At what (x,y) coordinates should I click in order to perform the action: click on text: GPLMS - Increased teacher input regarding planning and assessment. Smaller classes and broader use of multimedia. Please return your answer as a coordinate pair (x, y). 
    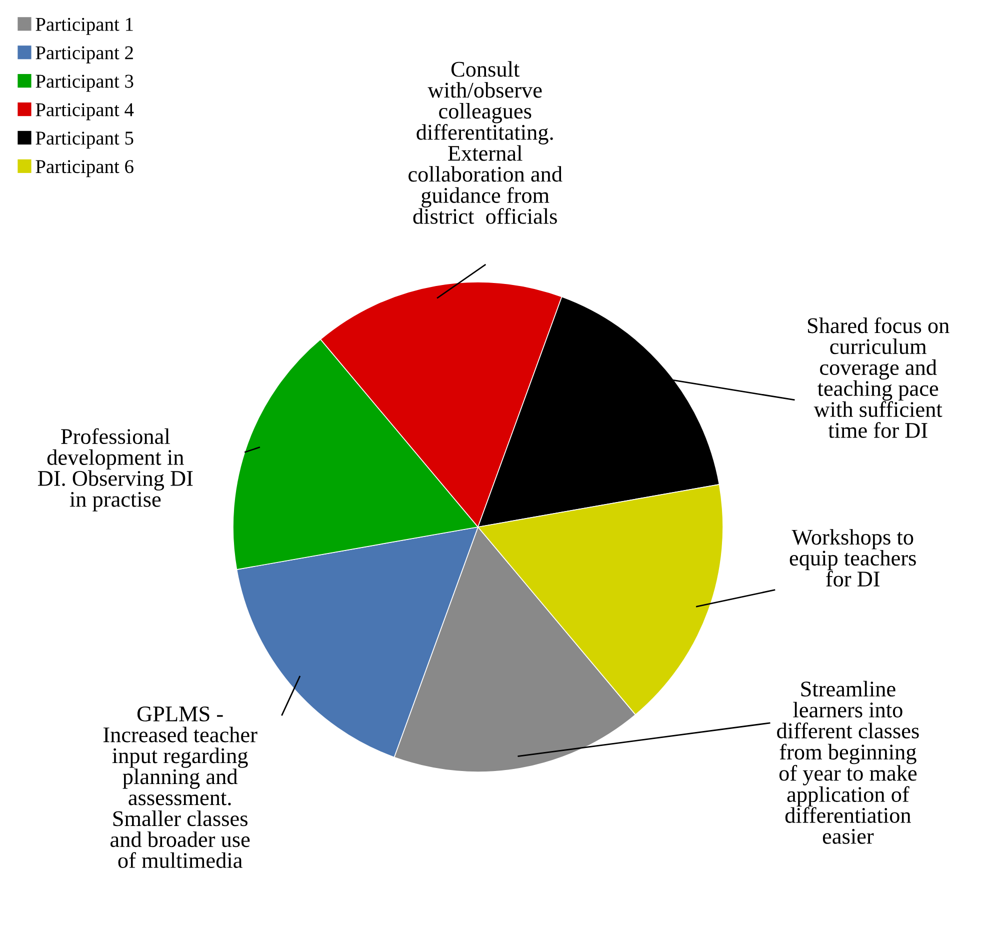
    Looking at the image, I should click on (180, 787).